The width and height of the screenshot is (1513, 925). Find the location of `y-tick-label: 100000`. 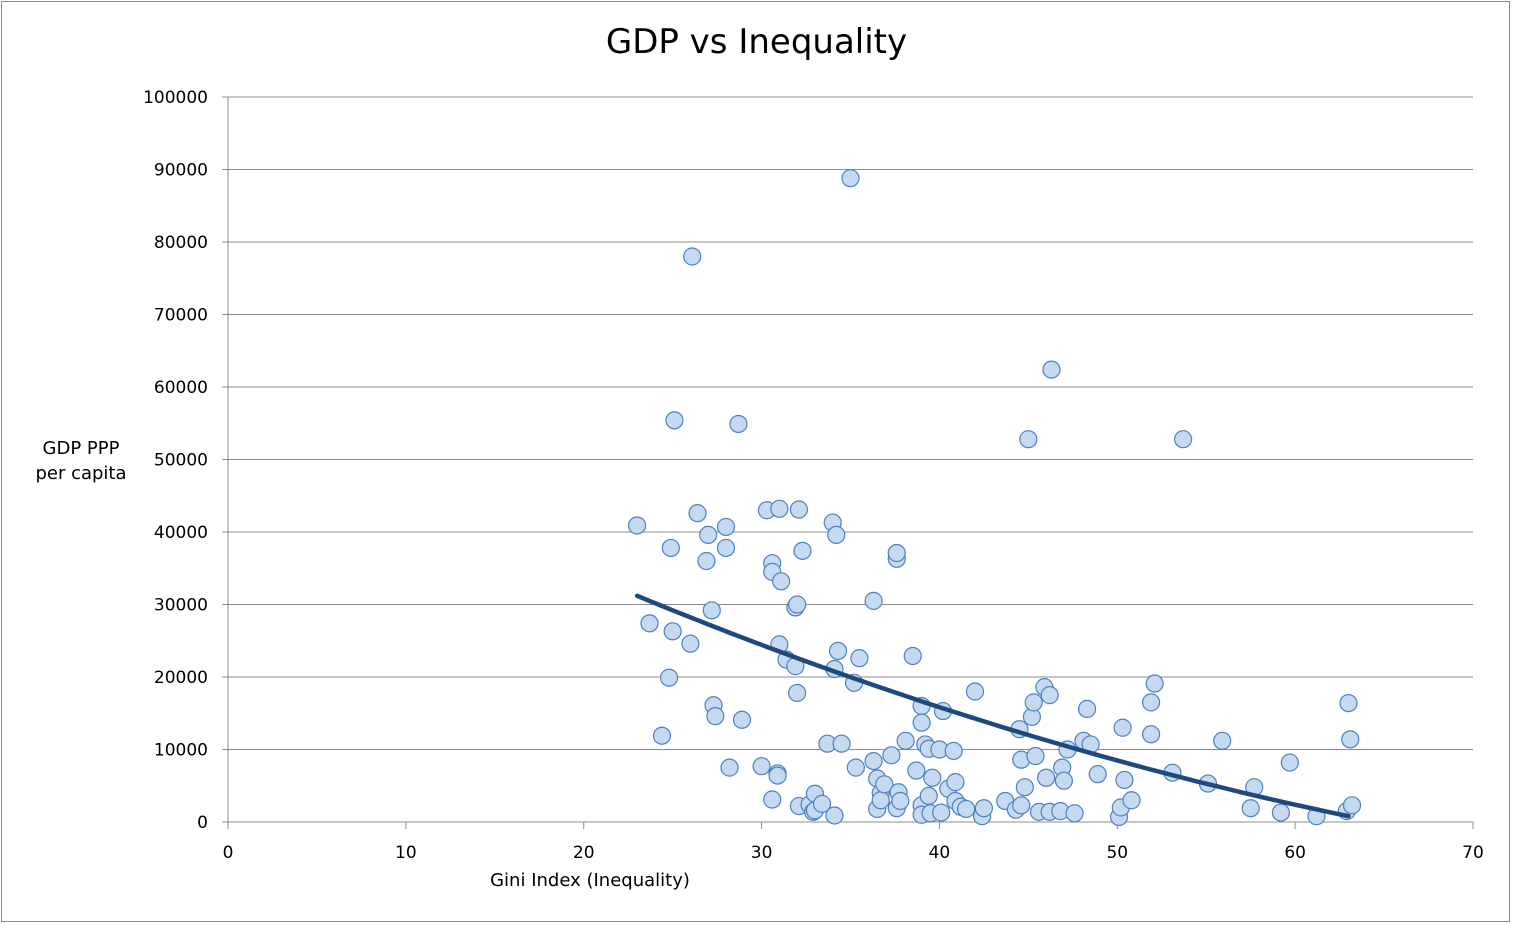

y-tick-label: 100000 is located at coordinates (175, 98).